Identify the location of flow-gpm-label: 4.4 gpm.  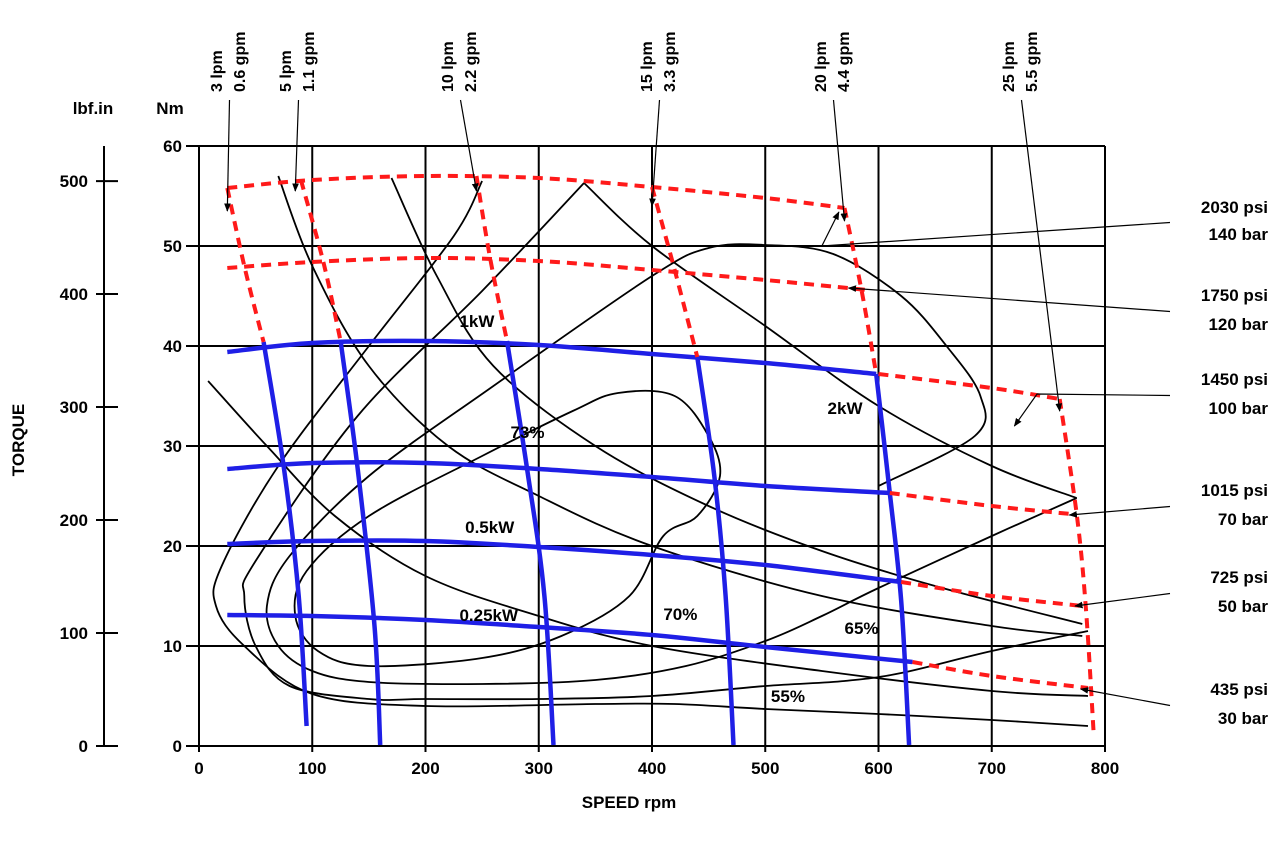
(844, 62).